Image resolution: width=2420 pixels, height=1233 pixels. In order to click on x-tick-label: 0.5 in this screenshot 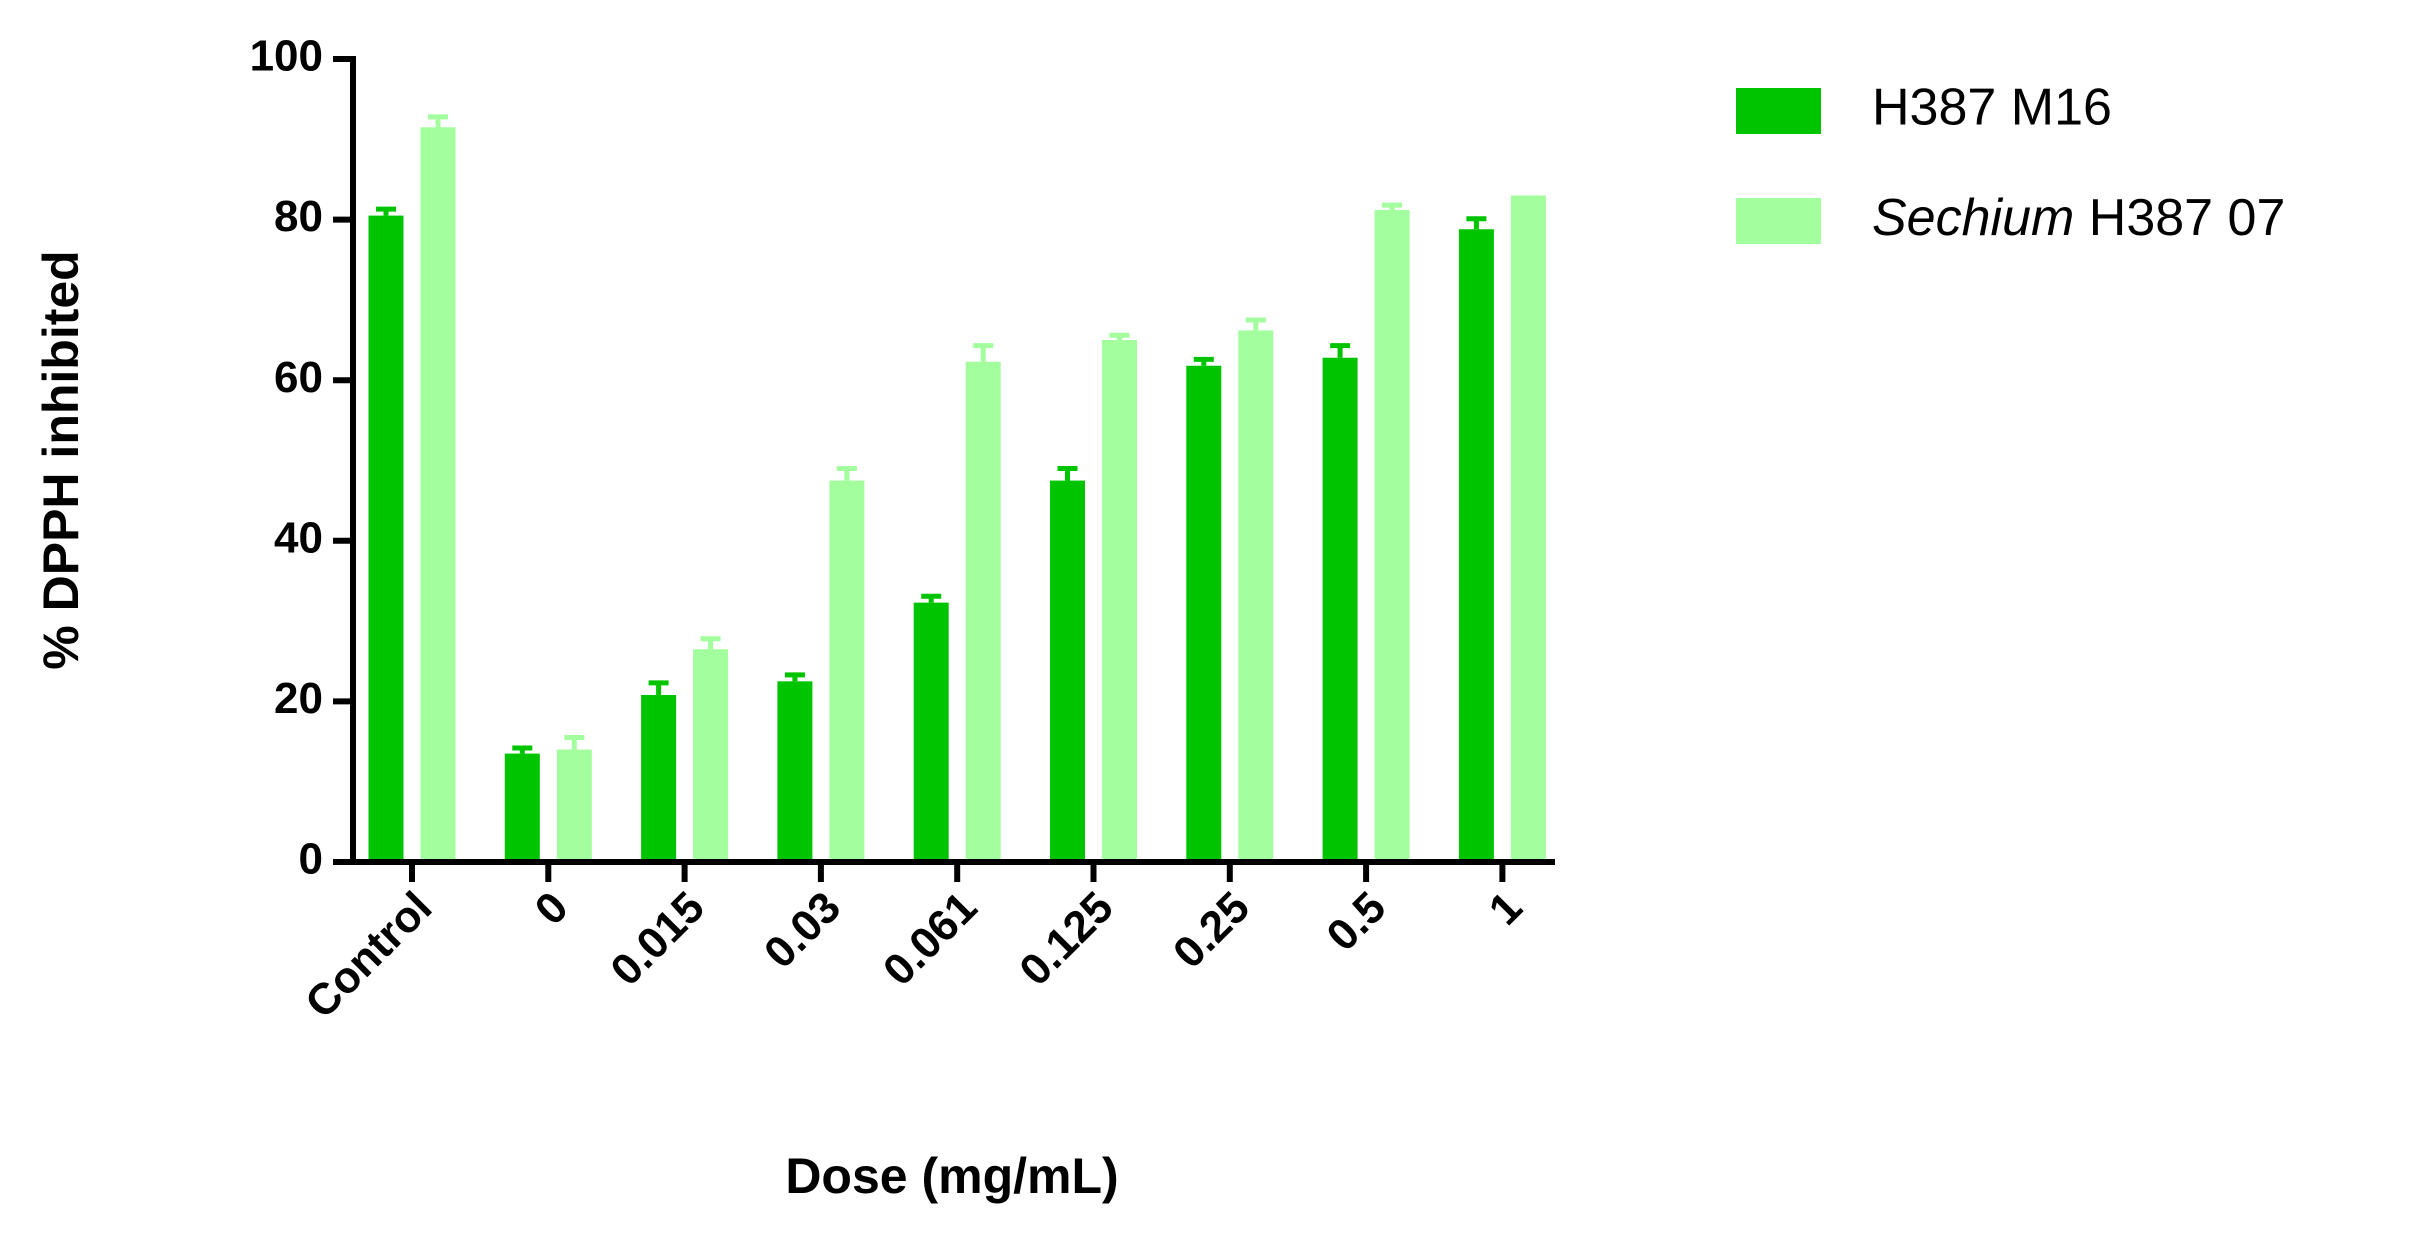, I will do `click(1356, 922)`.